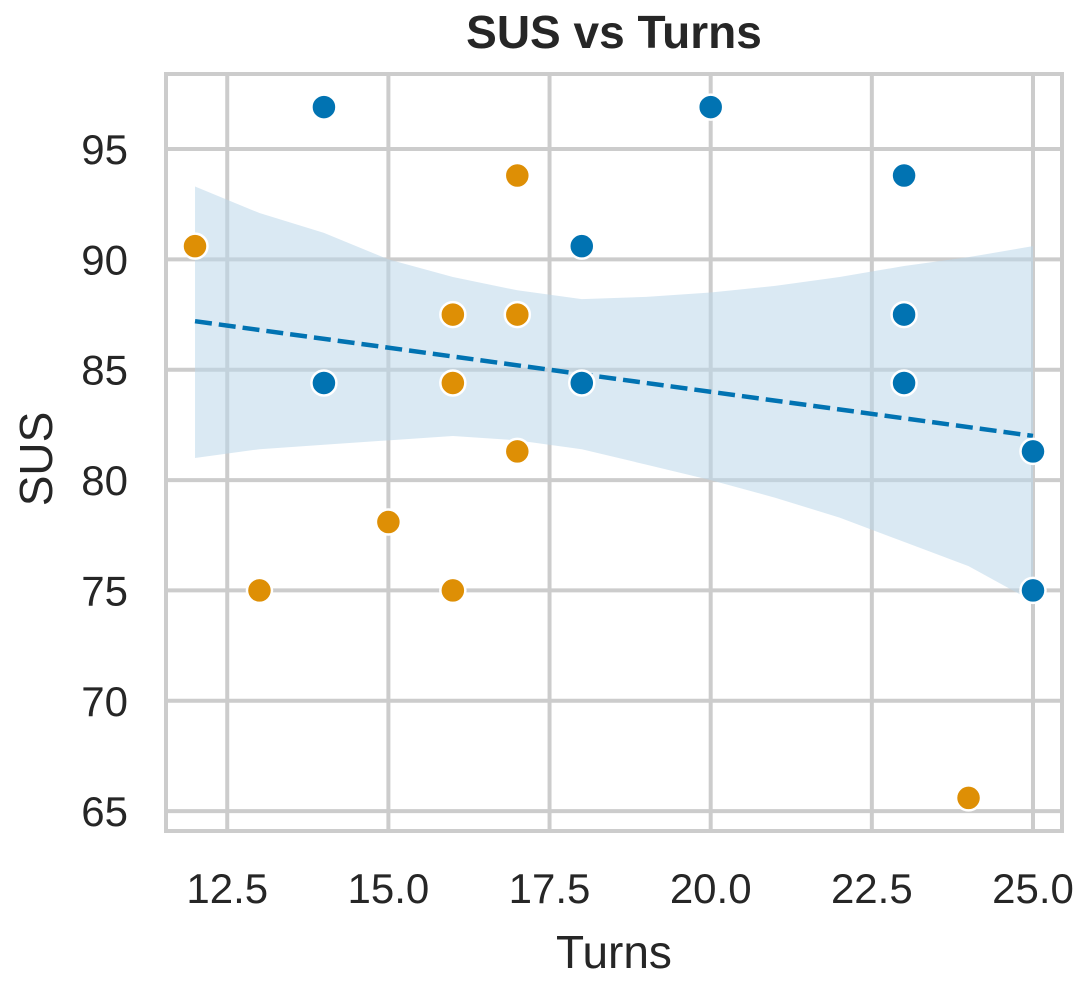 The width and height of the screenshot is (1080, 990). What do you see at coordinates (614, 952) in the screenshot?
I see `x-axis-label: Turns` at bounding box center [614, 952].